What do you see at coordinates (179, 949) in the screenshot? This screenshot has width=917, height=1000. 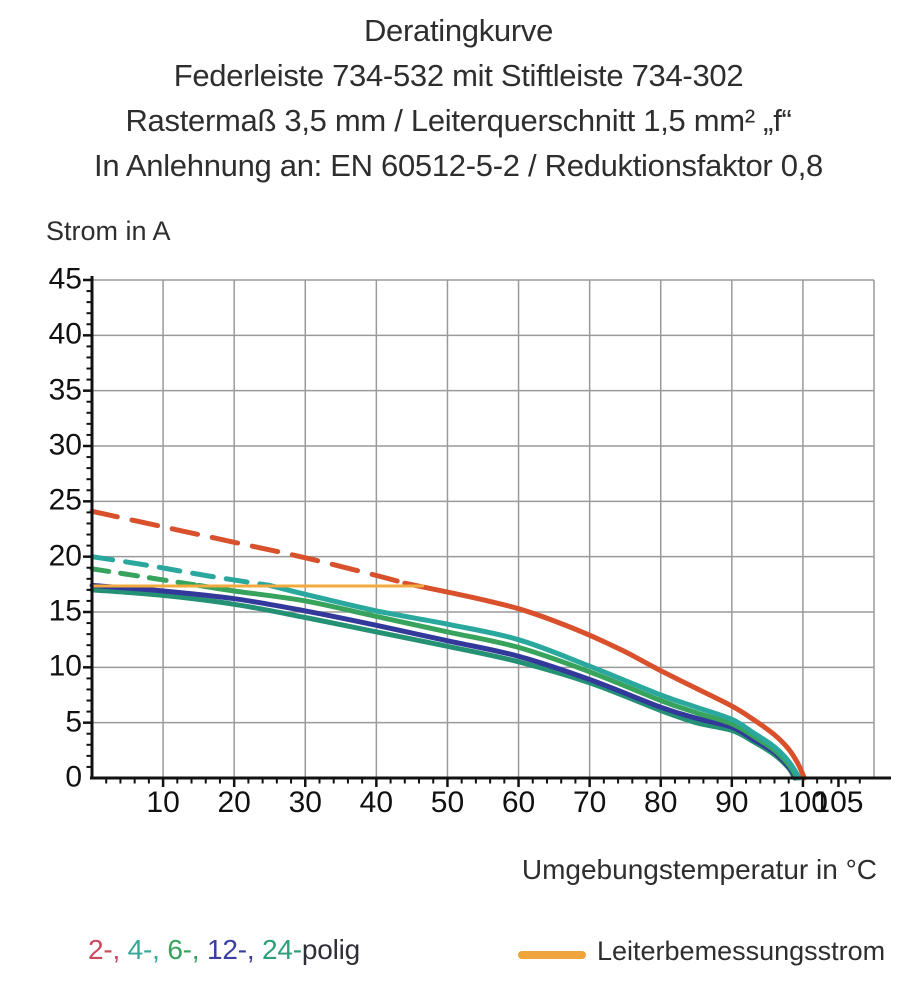 I see `legend-pole-part: 6-,` at bounding box center [179, 949].